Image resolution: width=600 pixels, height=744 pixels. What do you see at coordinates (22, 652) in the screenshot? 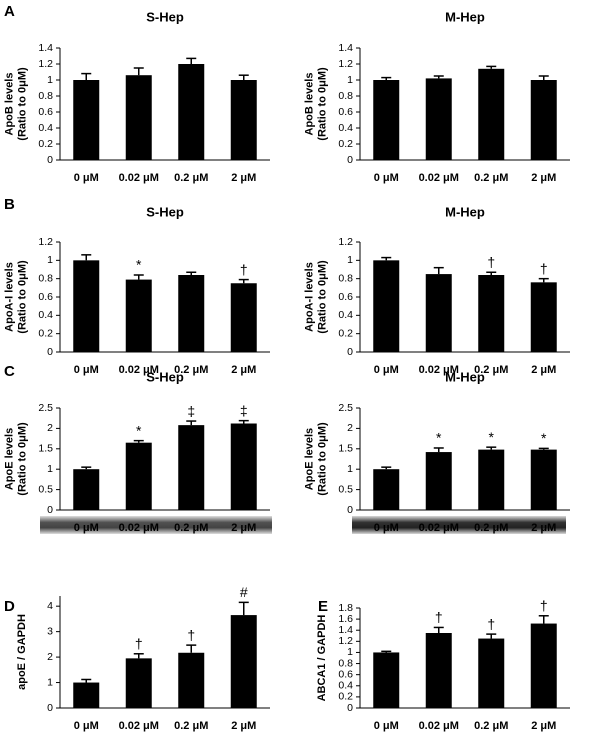
I see `y-axis-label: apoE / GAPDH` at bounding box center [22, 652].